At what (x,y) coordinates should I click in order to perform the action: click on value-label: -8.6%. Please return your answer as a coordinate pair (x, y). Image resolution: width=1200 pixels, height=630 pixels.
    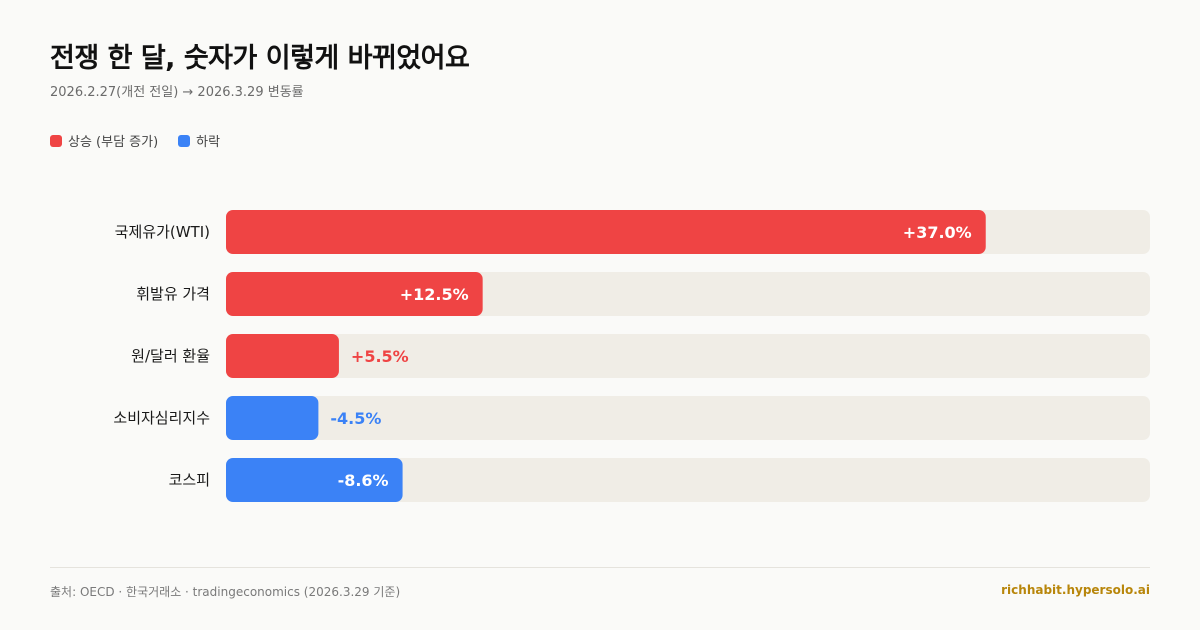
    Looking at the image, I should click on (363, 480).